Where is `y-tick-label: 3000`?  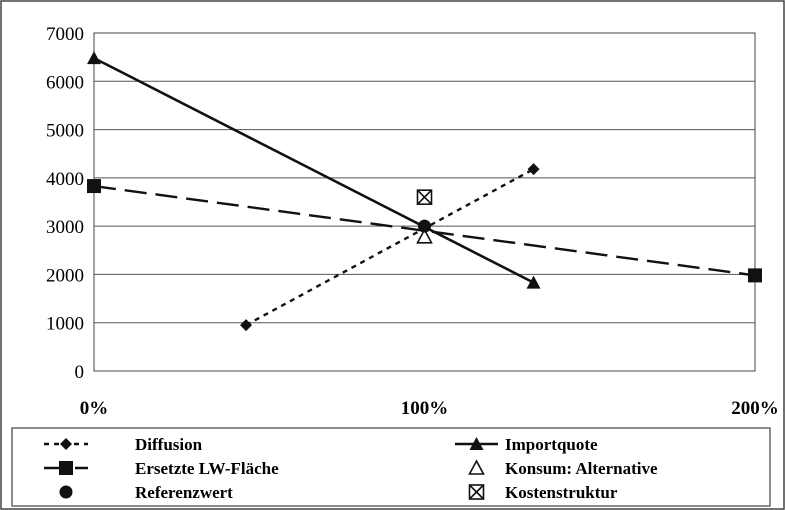
y-tick-label: 3000 is located at coordinates (65, 227).